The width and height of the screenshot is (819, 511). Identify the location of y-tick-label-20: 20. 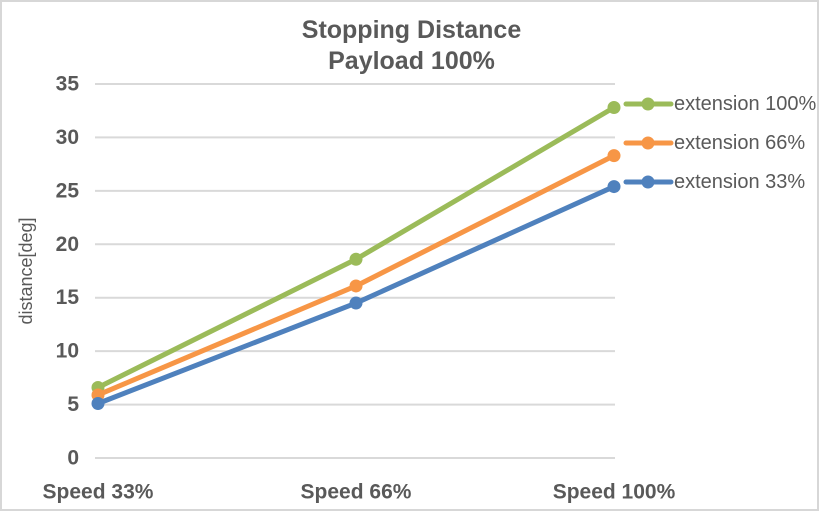
(67, 244).